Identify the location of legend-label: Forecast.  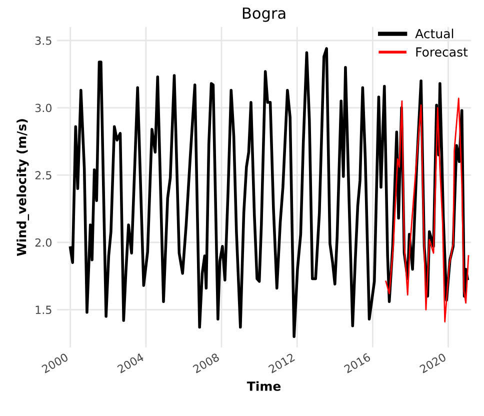
(442, 52).